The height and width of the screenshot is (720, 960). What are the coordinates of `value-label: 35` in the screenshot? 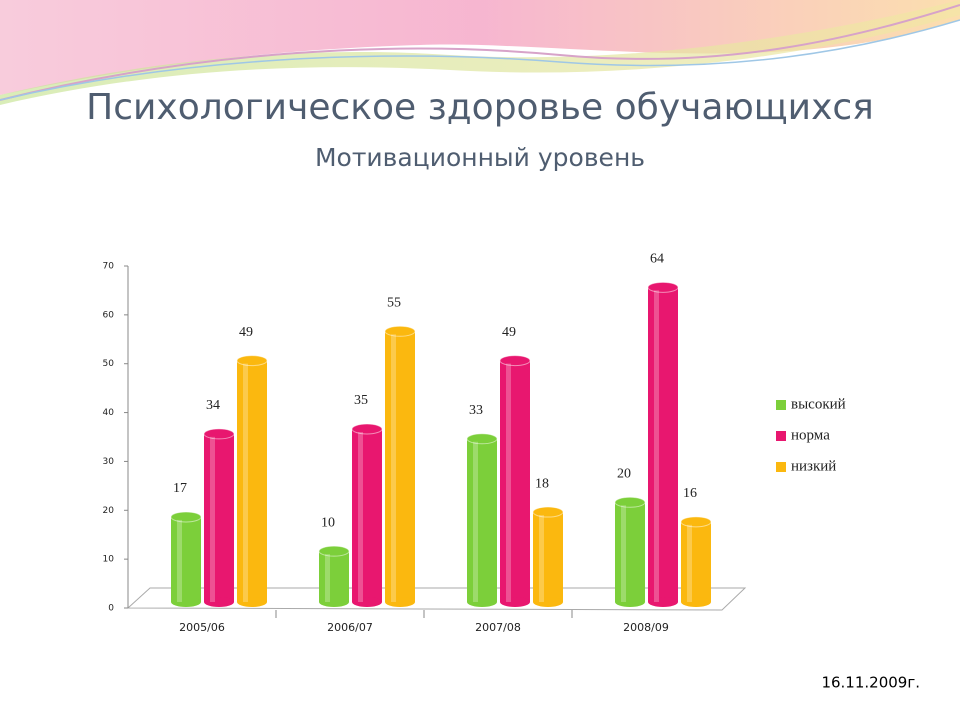 It's located at (361, 400).